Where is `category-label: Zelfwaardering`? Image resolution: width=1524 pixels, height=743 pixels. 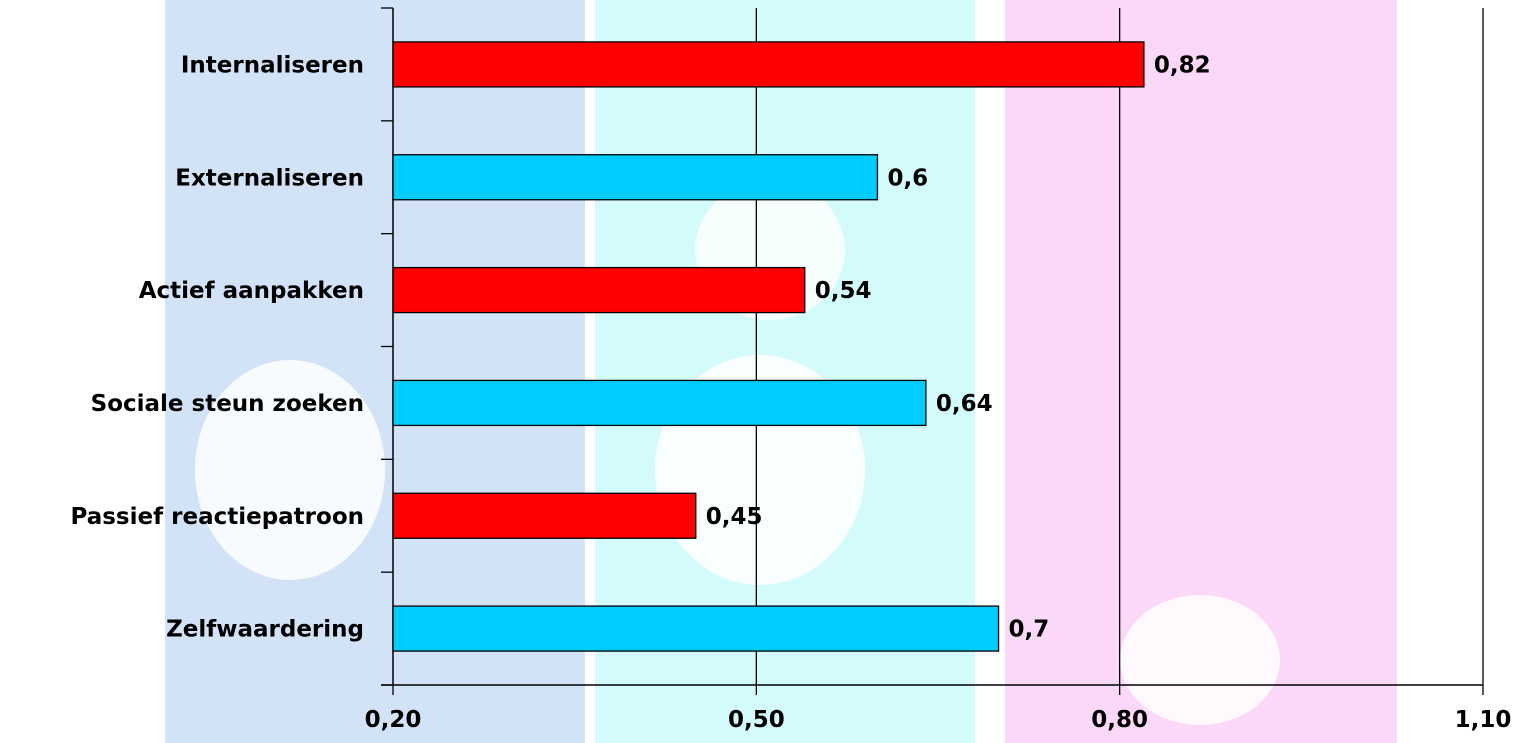 category-label: Zelfwaardering is located at coordinates (265, 630).